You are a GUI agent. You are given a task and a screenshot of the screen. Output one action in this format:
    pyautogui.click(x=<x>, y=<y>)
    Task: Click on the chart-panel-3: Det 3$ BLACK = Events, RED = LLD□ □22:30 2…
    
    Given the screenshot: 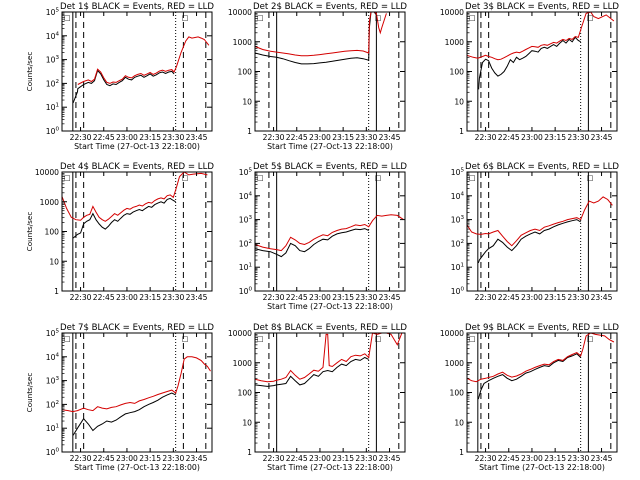 What is the action you would take?
    pyautogui.click(x=530, y=72)
    